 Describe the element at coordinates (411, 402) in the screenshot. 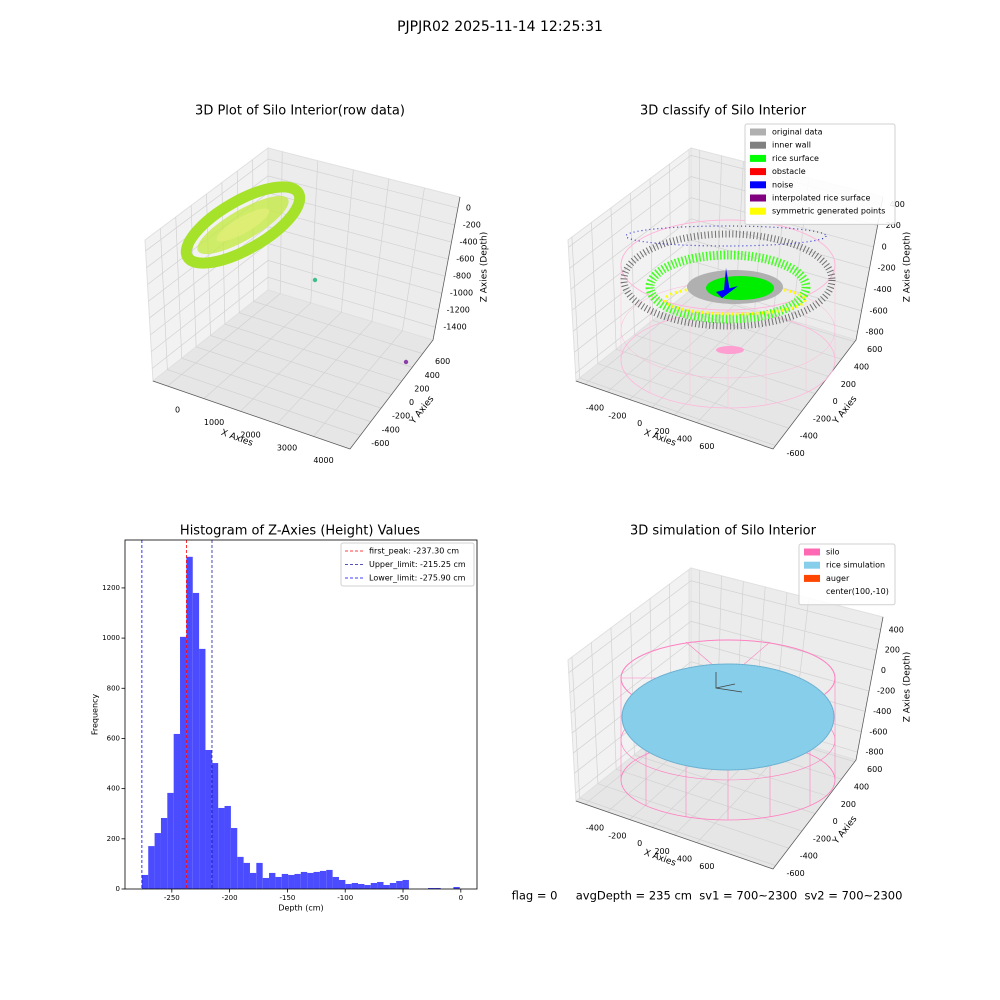

I see `y-tick-label: 0` at that location.